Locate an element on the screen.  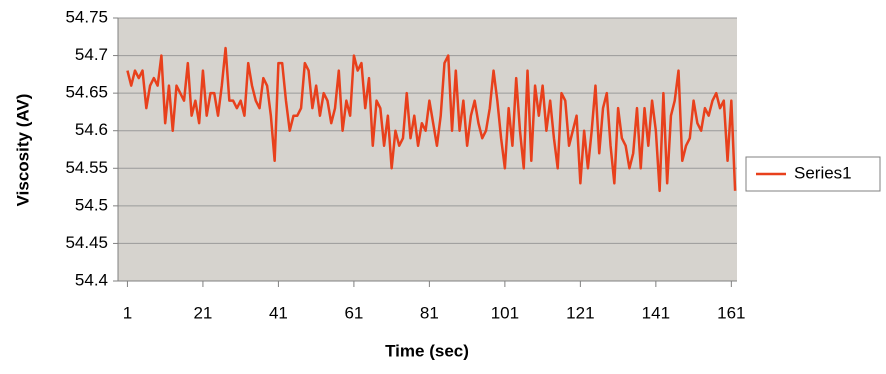
x-tick-label: 161 is located at coordinates (731, 312).